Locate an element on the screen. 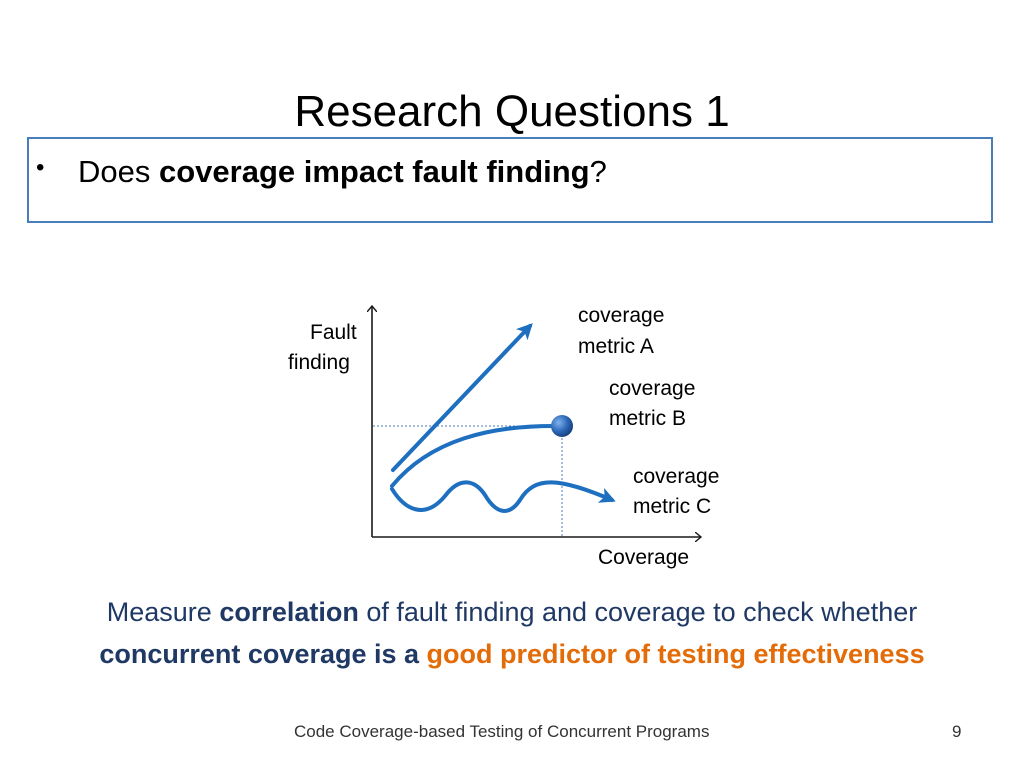 This screenshot has height=768, width=1024. question-text: Does coverage impact fault finding? is located at coordinates (342, 172).